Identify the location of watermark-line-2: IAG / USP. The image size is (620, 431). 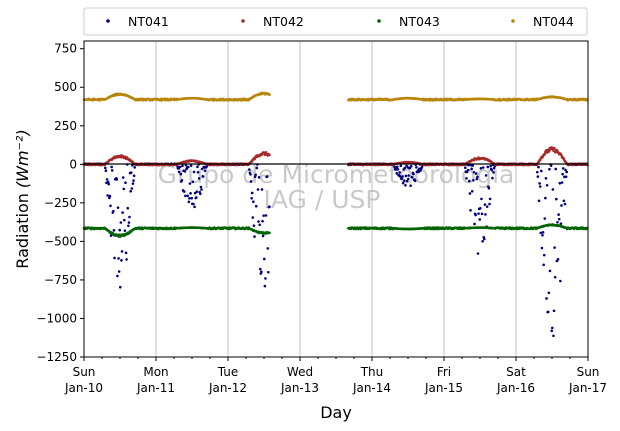
(322, 199).